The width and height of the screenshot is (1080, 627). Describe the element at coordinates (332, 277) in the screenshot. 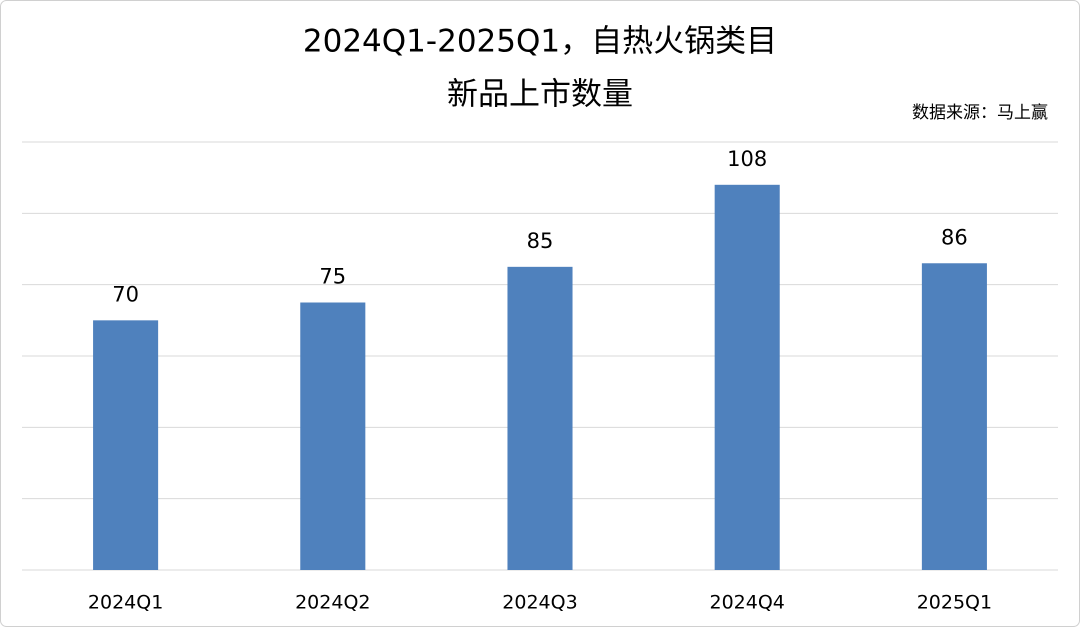

I see `value-label: 75` at that location.